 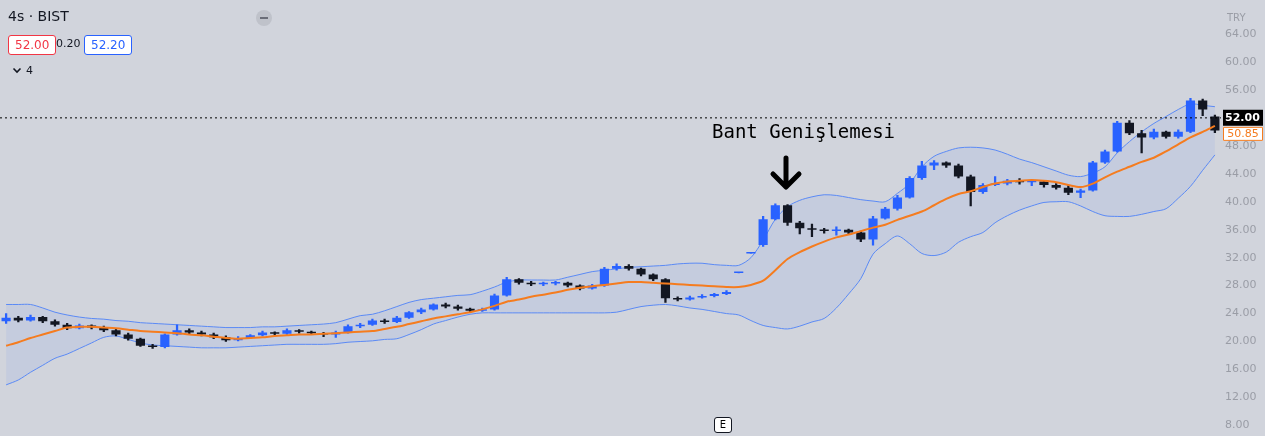 I want to click on annotation: E, so click(x=723, y=425).